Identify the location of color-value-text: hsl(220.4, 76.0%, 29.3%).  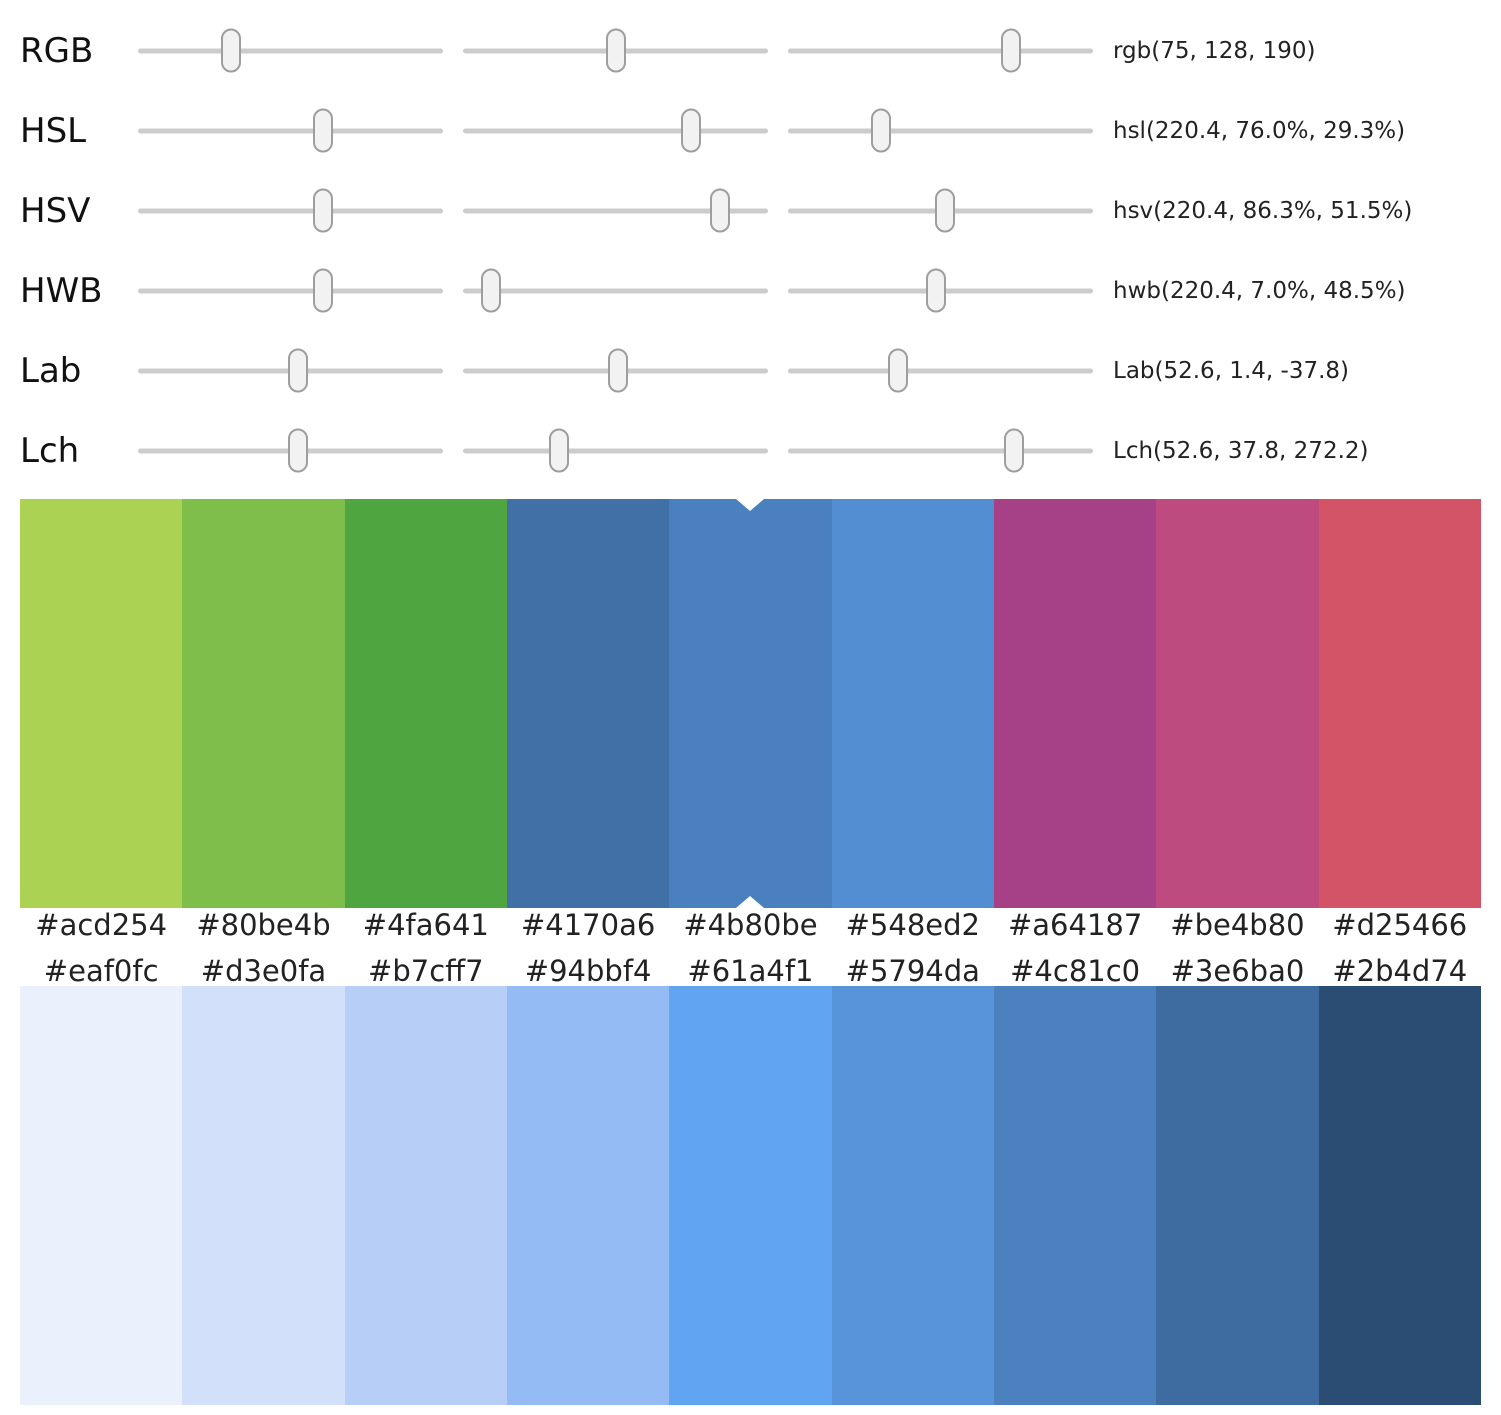
(1259, 131).